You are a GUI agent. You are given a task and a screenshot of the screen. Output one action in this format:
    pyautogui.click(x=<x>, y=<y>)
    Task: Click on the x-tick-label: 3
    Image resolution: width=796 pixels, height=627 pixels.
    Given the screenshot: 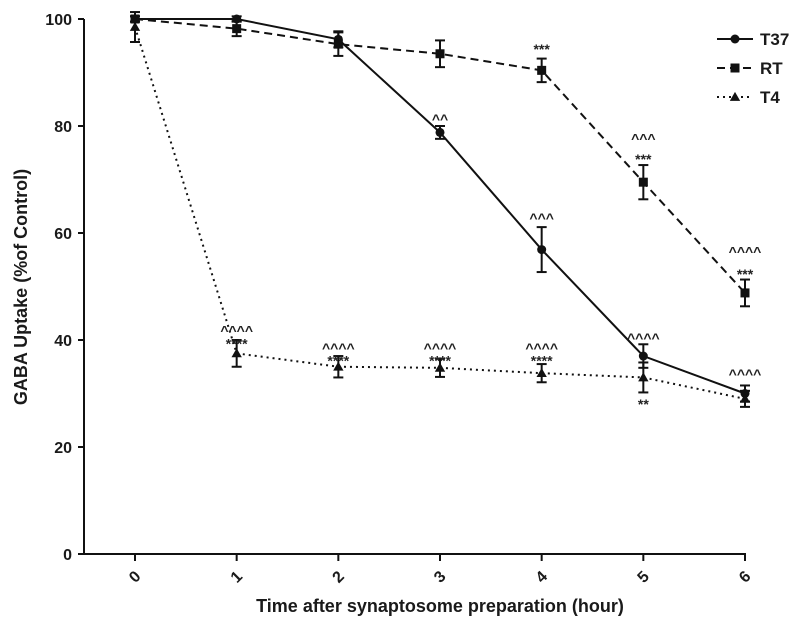 What is the action you would take?
    pyautogui.click(x=440, y=577)
    